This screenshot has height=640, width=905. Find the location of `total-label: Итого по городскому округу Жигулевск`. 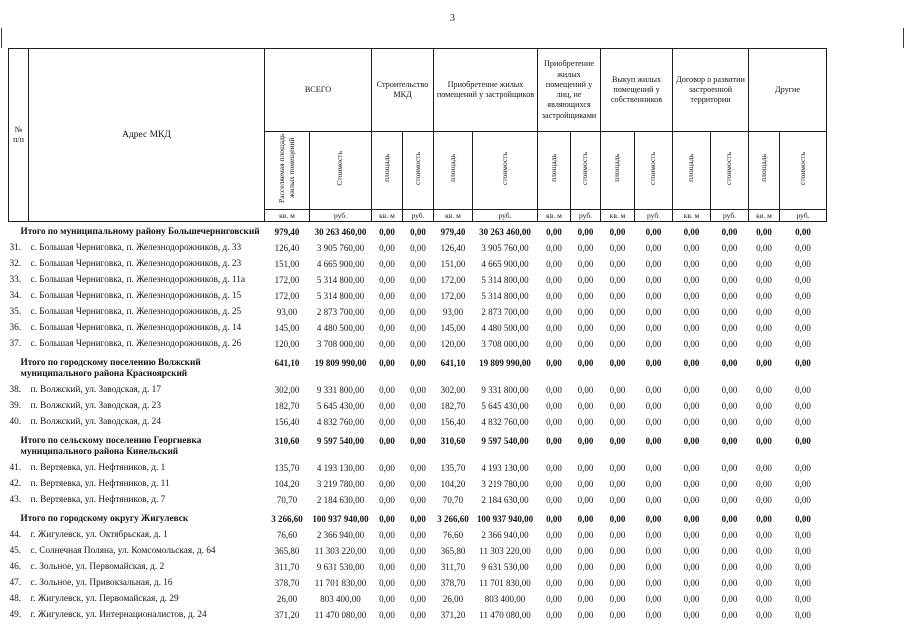

total-label: Итого по городскому округу Жигулевск is located at coordinates (104, 519).